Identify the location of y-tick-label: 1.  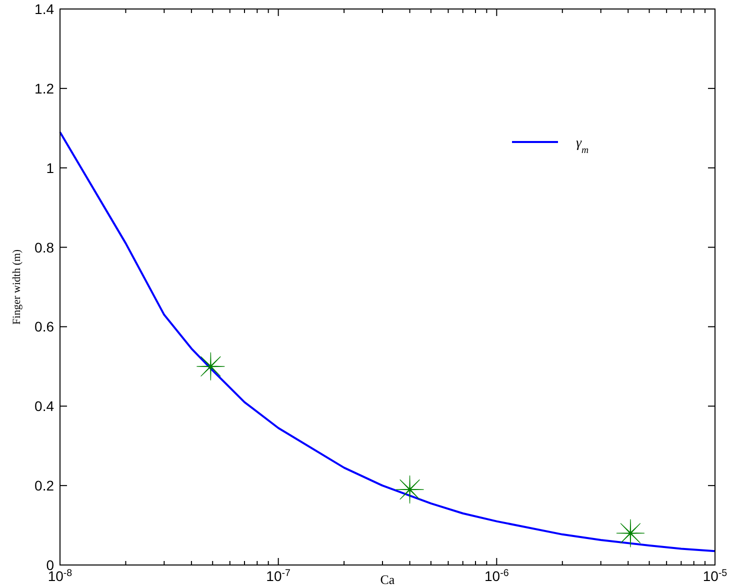
(50, 168).